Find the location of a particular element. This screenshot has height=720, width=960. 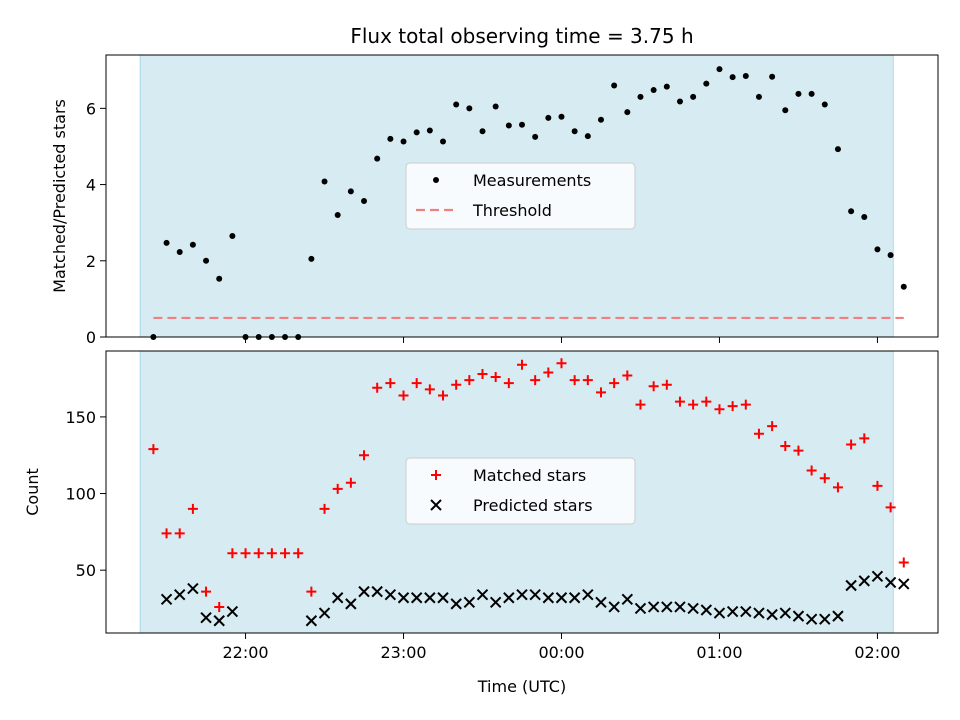

bottom-legend: Matched stars Predicted stars is located at coordinates (520, 491).